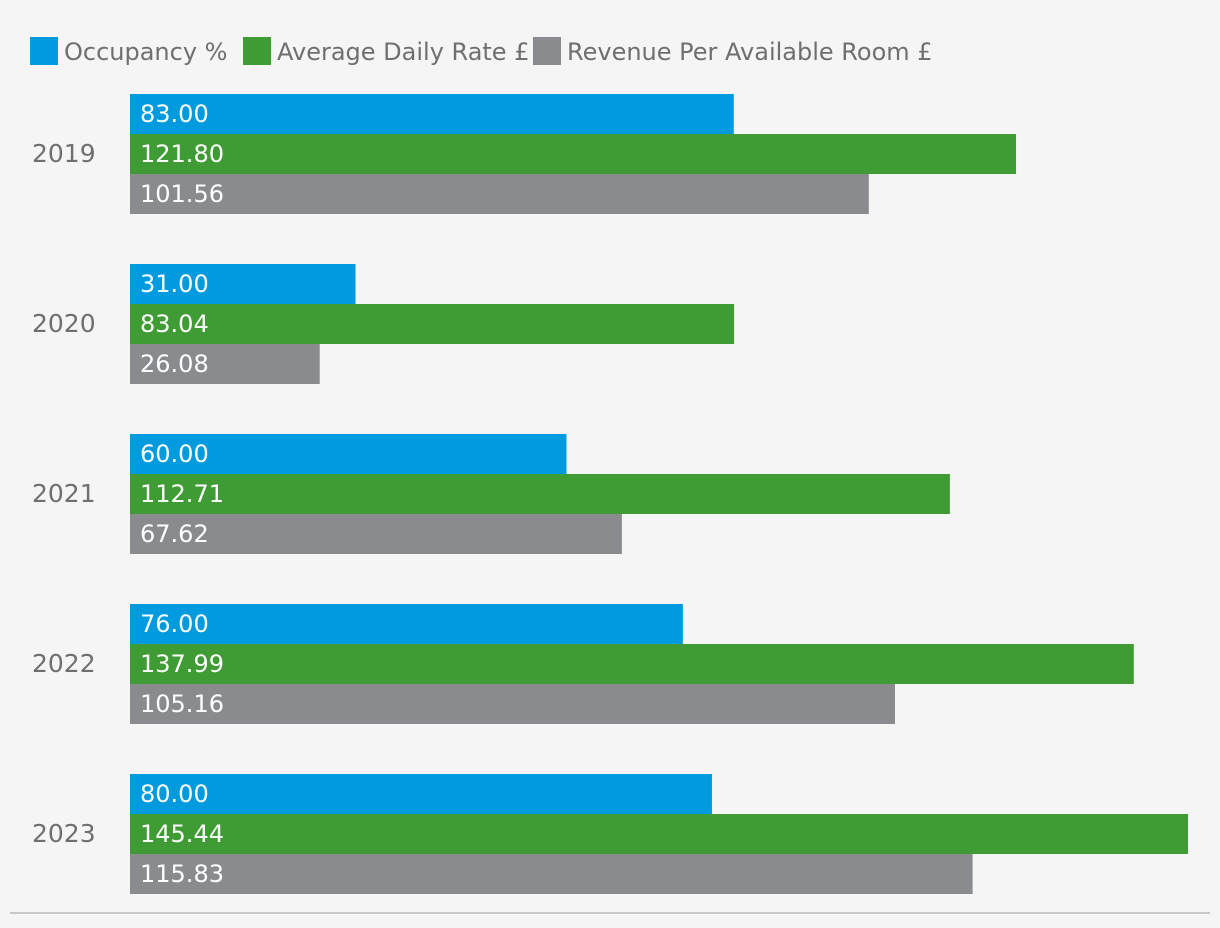 Image resolution: width=1220 pixels, height=928 pixels. Describe the element at coordinates (174, 324) in the screenshot. I see `value-label-average-daily-rate-2020: 83.04` at that location.